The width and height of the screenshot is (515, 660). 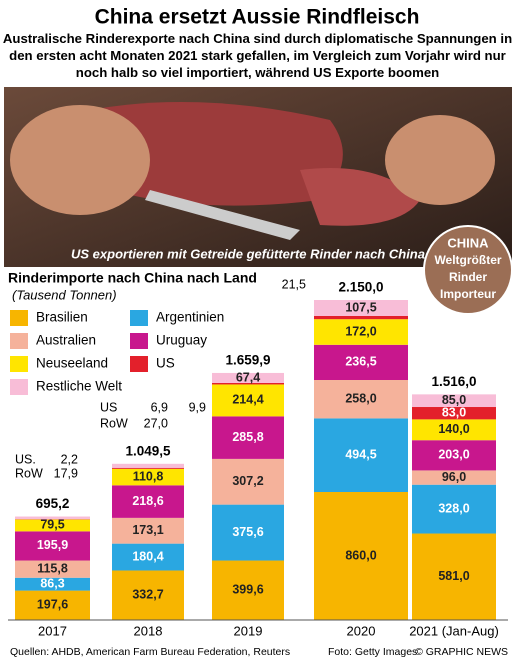 I want to click on value-label: 328,0, so click(x=453, y=508).